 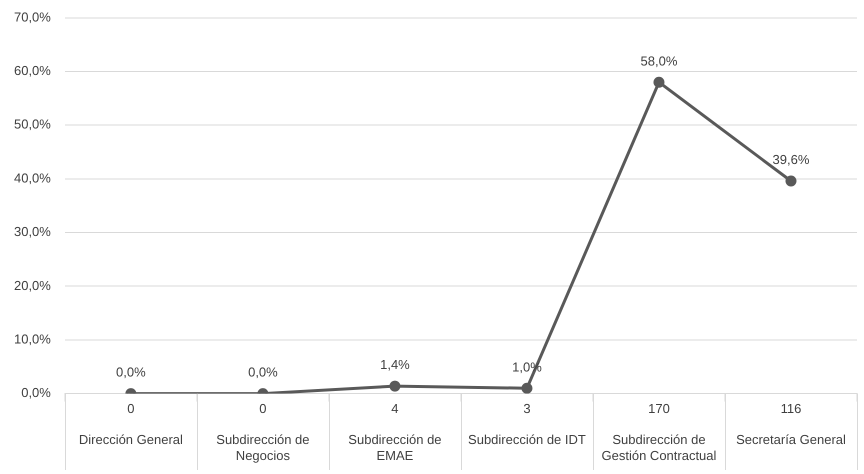 I want to click on y-tick-label: 70,0%, so click(x=33, y=16).